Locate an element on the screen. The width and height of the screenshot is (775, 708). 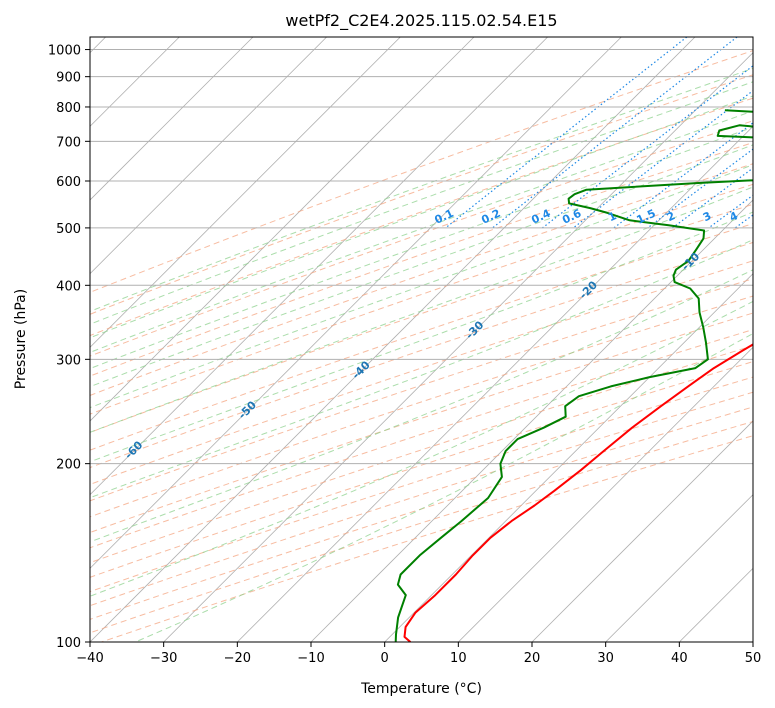
mixing-ratio-label: 6 is located at coordinates (770, 216).